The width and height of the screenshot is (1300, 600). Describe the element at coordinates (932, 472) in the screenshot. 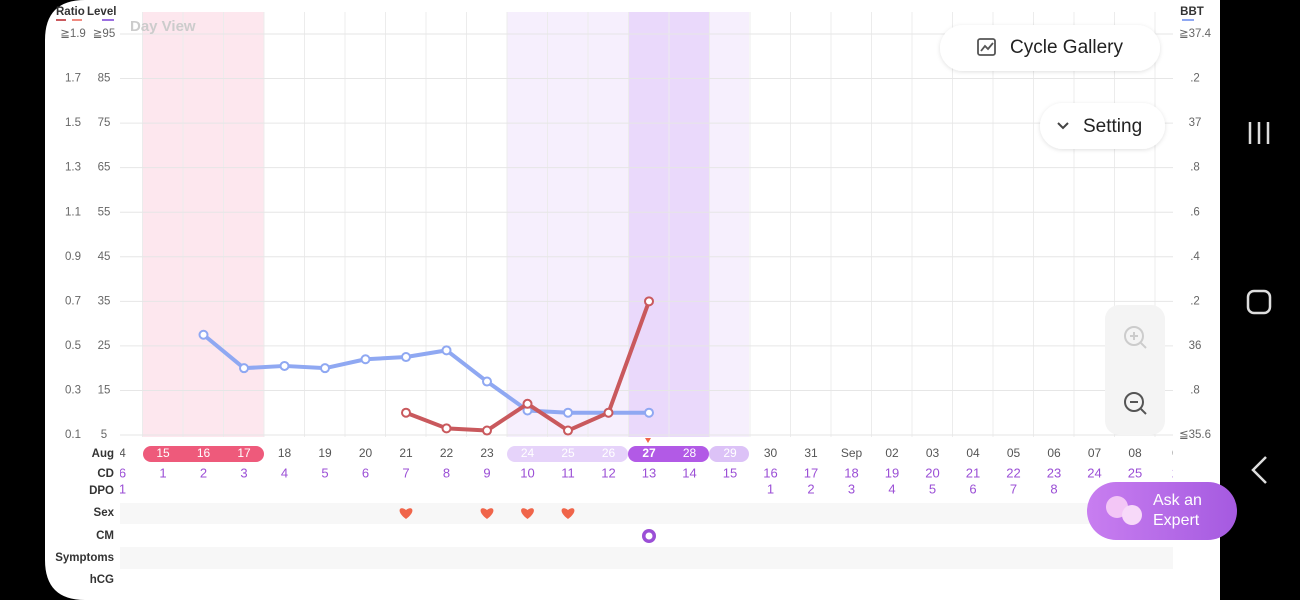

I see `cd-label: 20` at that location.